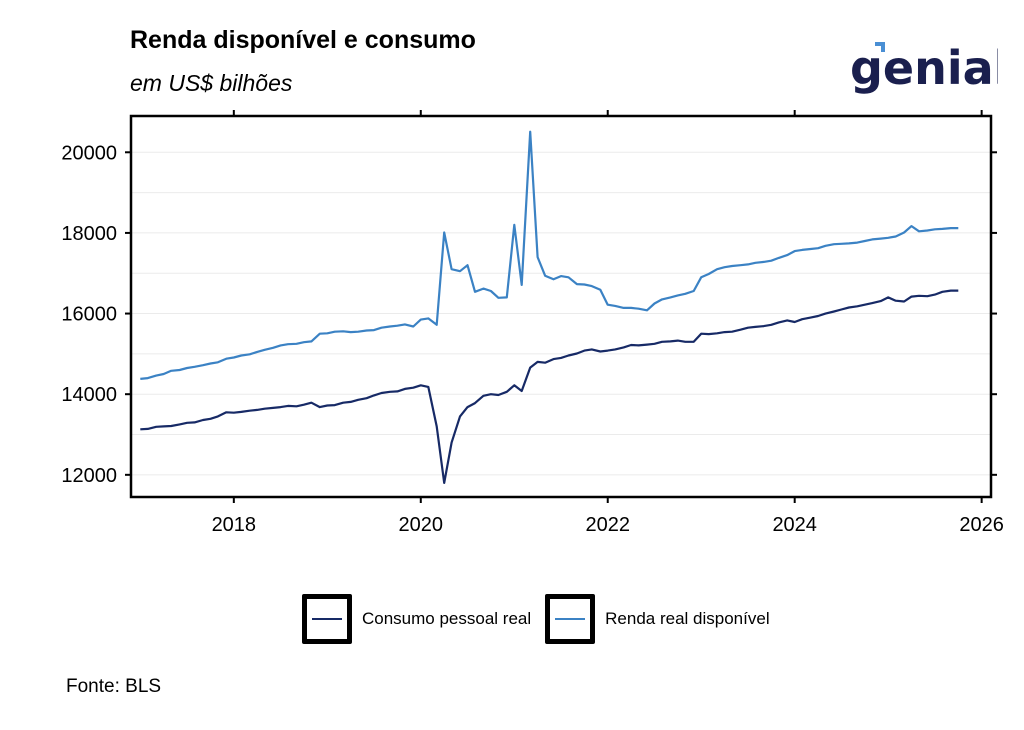  I want to click on legend-item-renda: Renda real disponível, so click(657, 619).